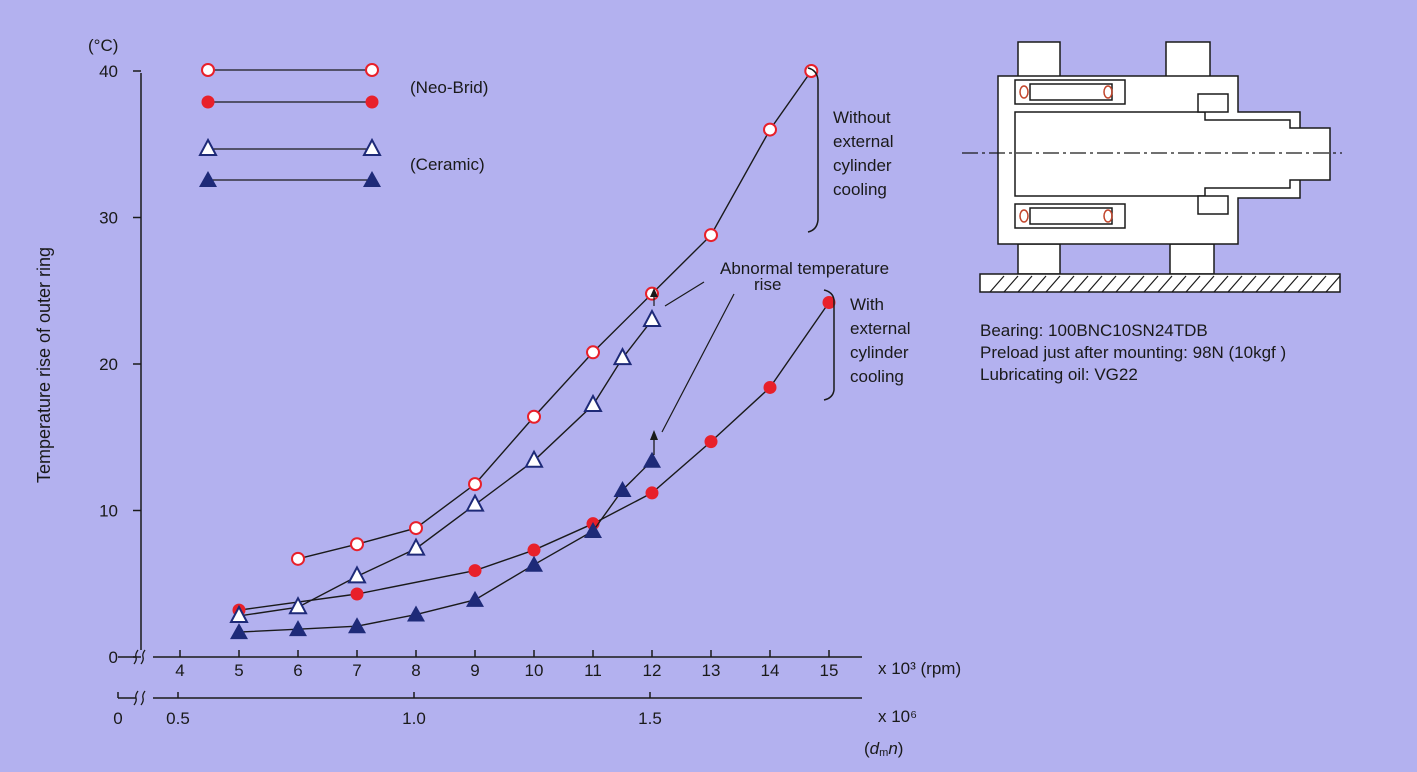 This screenshot has height=772, width=1417. Describe the element at coordinates (414, 718) in the screenshot. I see `x2-tick-label: 1.0` at that location.